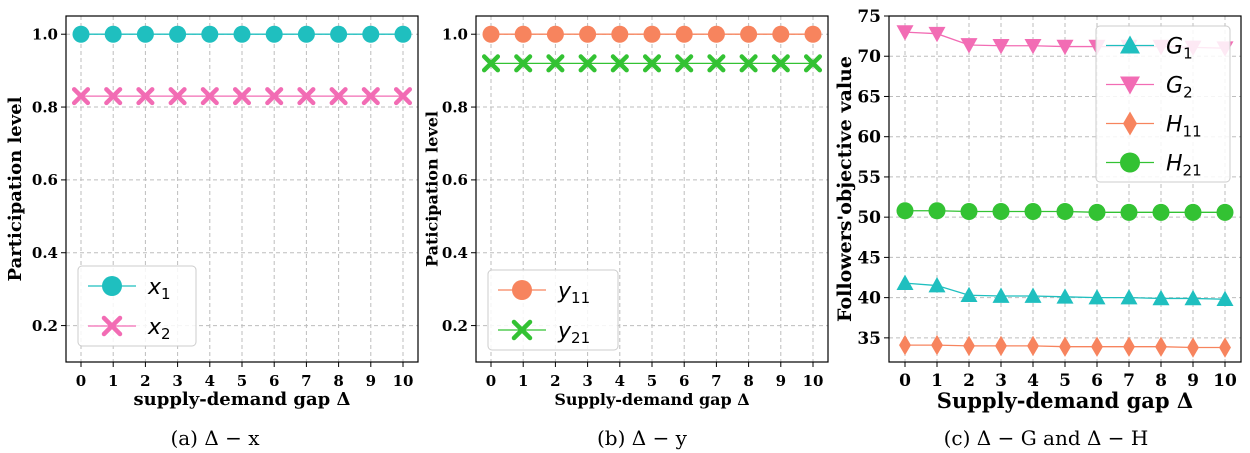 The height and width of the screenshot is (453, 1250). I want to click on legend-item: G1, so click(1149, 49).